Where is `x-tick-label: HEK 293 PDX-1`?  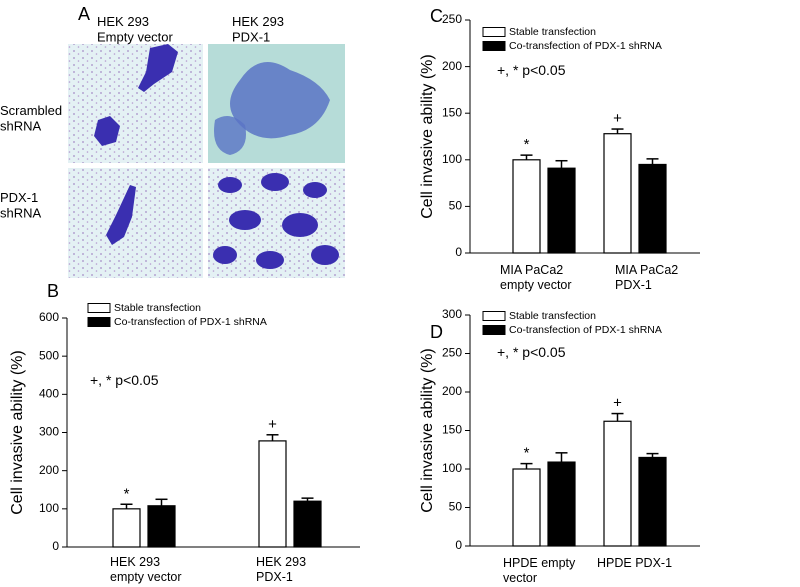
x-tick-label: HEK 293 PDX-1 is located at coordinates (281, 569).